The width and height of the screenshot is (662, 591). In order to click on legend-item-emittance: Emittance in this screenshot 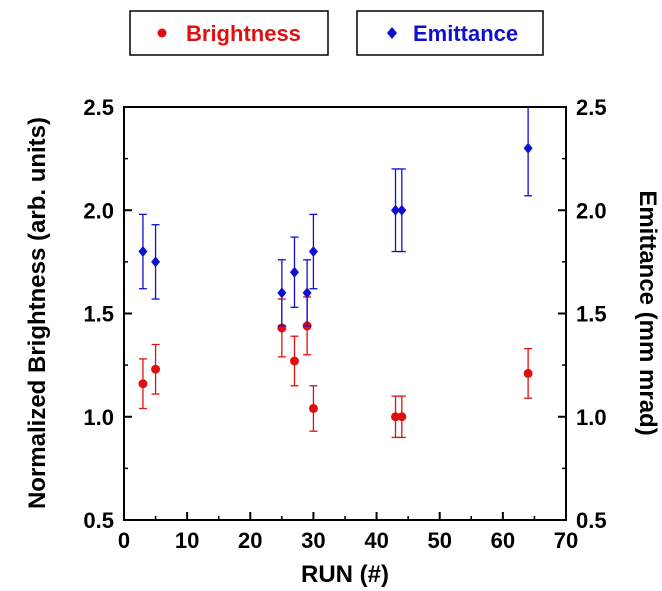, I will do `click(450, 33)`.